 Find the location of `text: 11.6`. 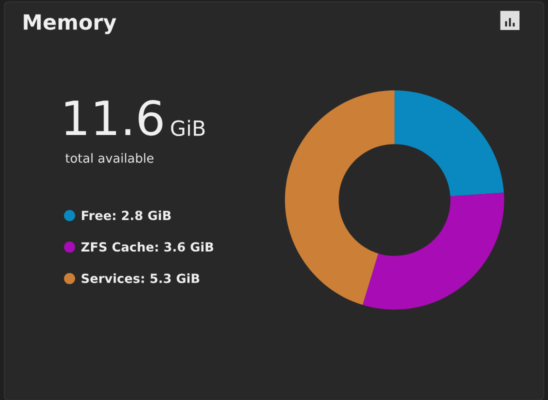

text: 11.6 is located at coordinates (113, 118).